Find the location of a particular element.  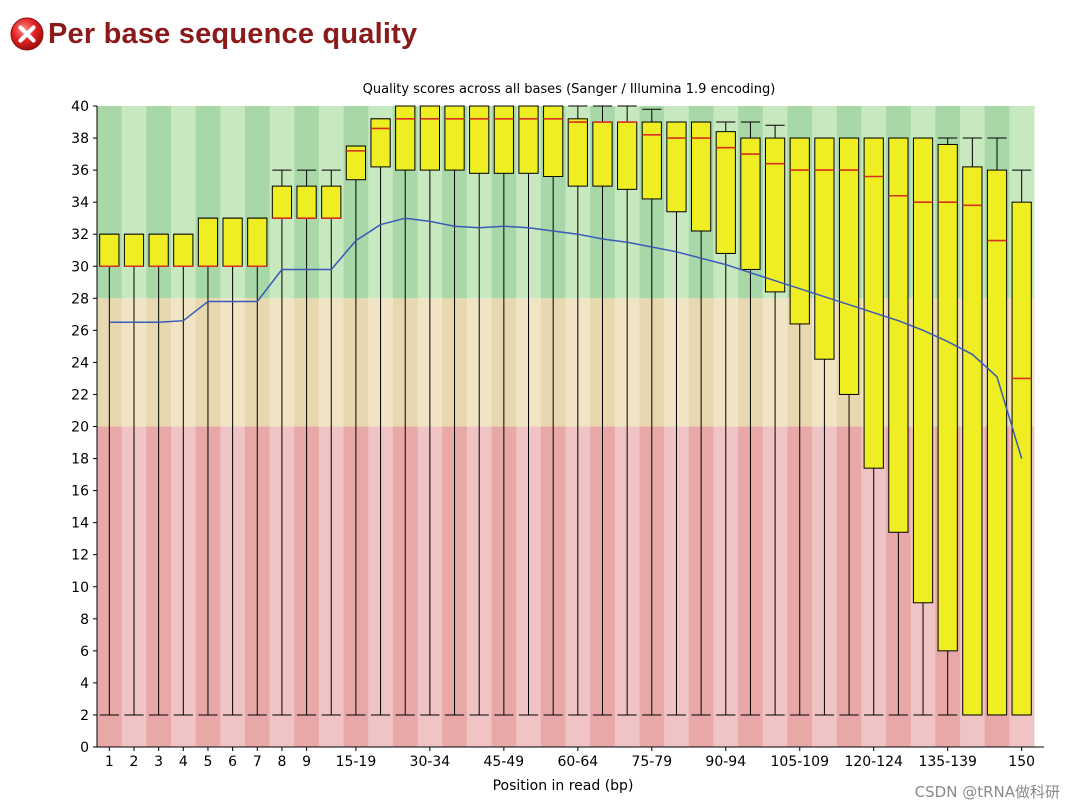

y-tick-label: 0 is located at coordinates (84, 748).